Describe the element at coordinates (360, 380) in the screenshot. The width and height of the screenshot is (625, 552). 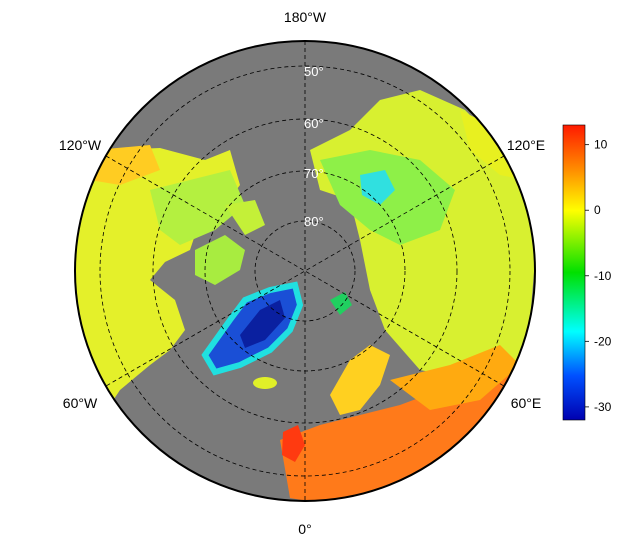
I see `region-scandinavia` at that location.